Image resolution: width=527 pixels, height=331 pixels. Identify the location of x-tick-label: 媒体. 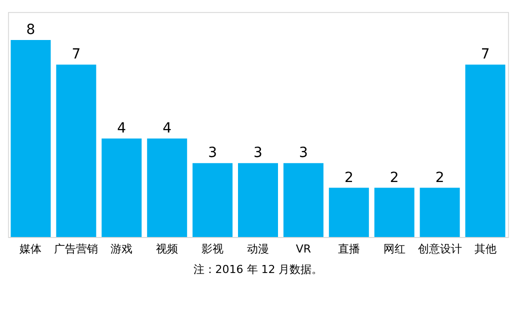
(31, 249).